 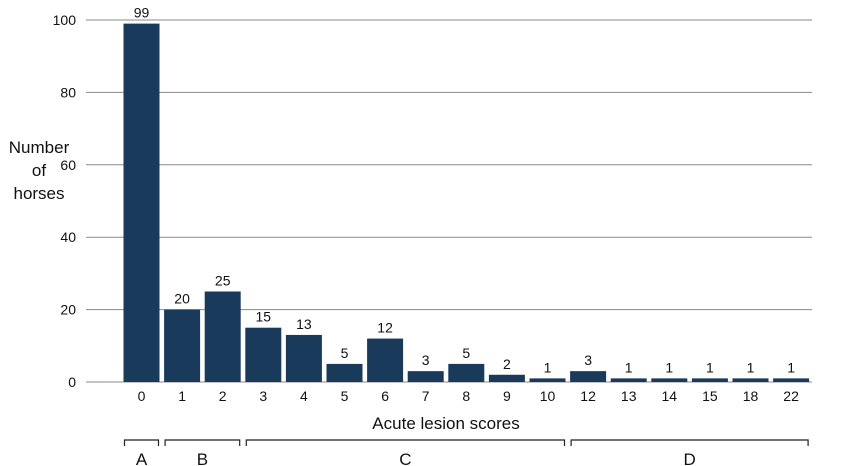 What do you see at coordinates (142, 458) in the screenshot?
I see `group-label: A` at bounding box center [142, 458].